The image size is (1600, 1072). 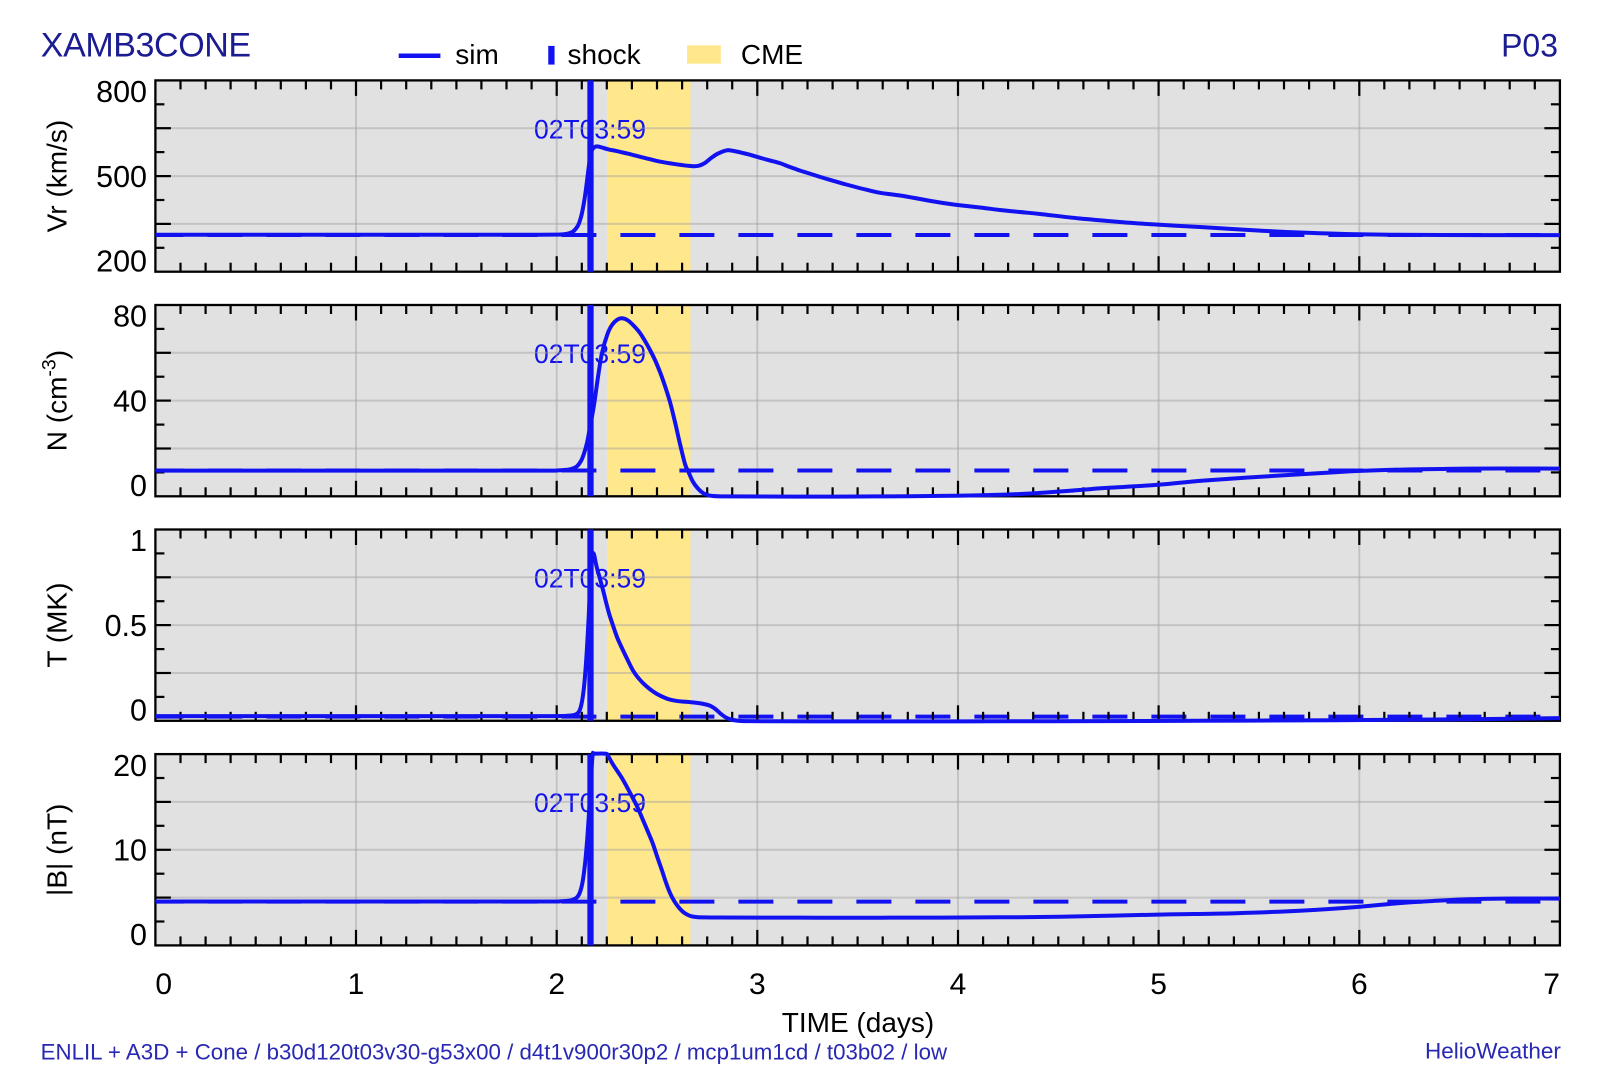 I want to click on svg-text: 5, so click(x=1158, y=984).